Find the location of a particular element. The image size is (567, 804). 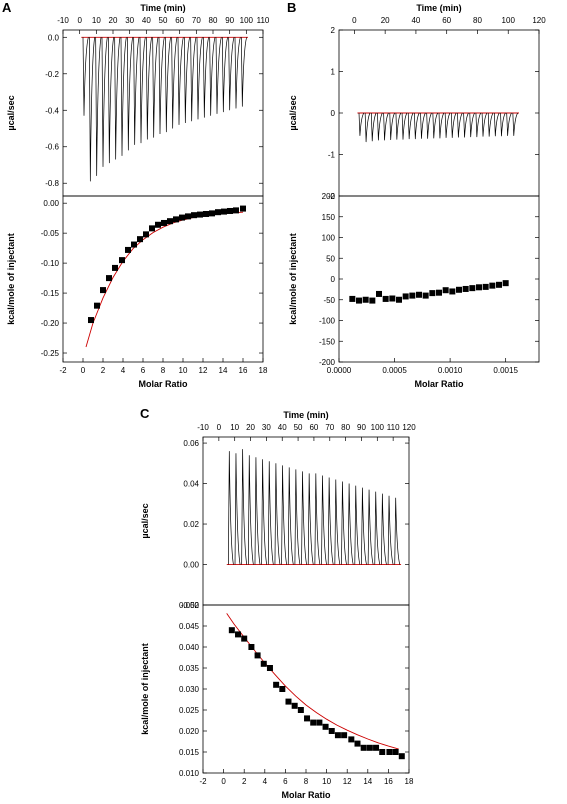

panel-c-integrated-ytick-label: 0.020 is located at coordinates (189, 731).